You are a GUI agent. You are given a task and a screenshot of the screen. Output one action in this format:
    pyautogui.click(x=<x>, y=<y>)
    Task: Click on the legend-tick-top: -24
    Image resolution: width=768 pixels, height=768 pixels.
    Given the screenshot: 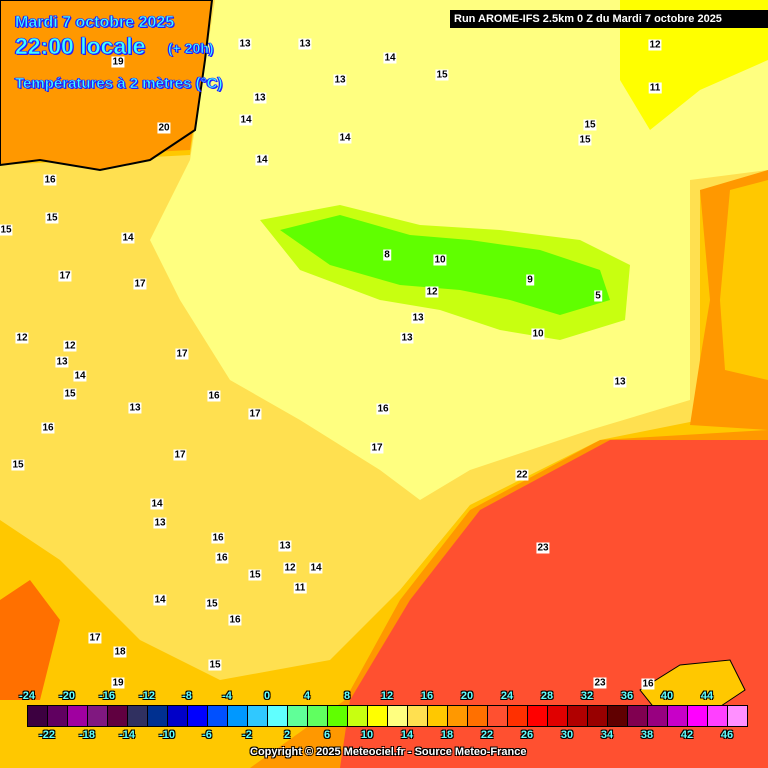 What is the action you would take?
    pyautogui.click(x=27, y=696)
    